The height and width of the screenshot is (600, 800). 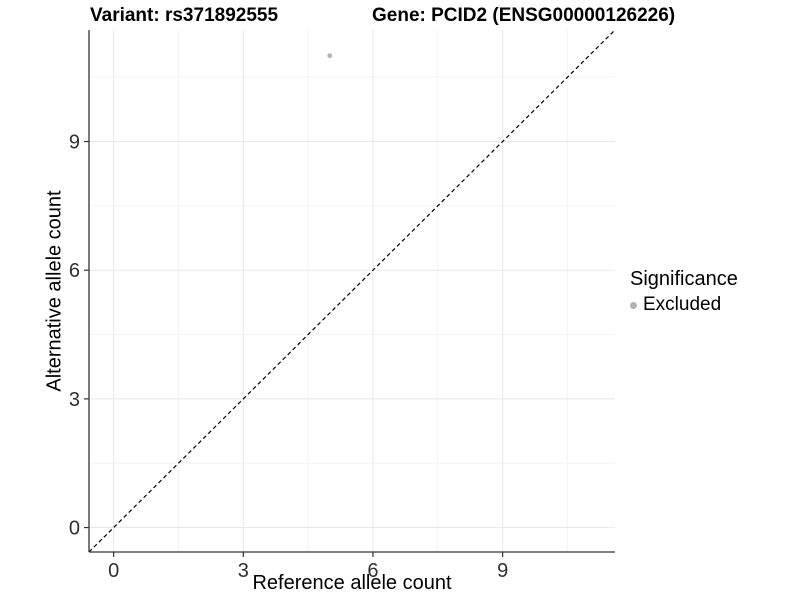 I want to click on x-tick-label: 0, so click(x=113, y=571).